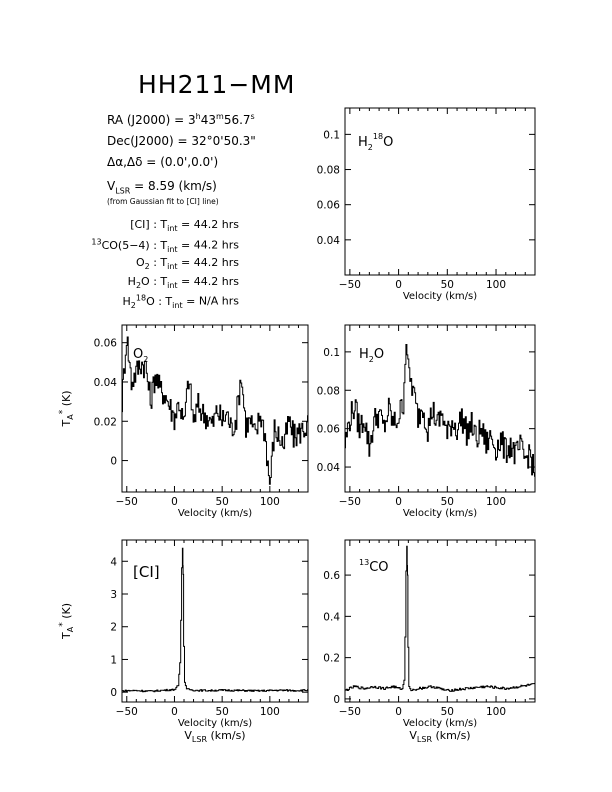  I want to click on y-tick-label: 3, so click(113, 595).